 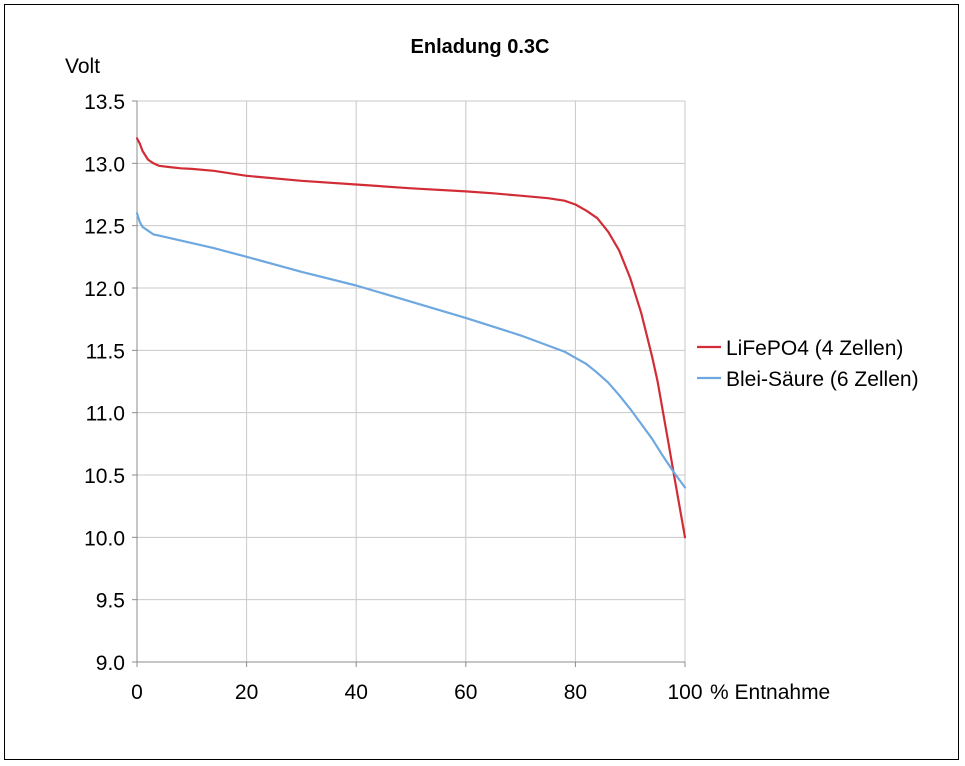 What do you see at coordinates (684, 692) in the screenshot?
I see `x-tick-label: 100` at bounding box center [684, 692].